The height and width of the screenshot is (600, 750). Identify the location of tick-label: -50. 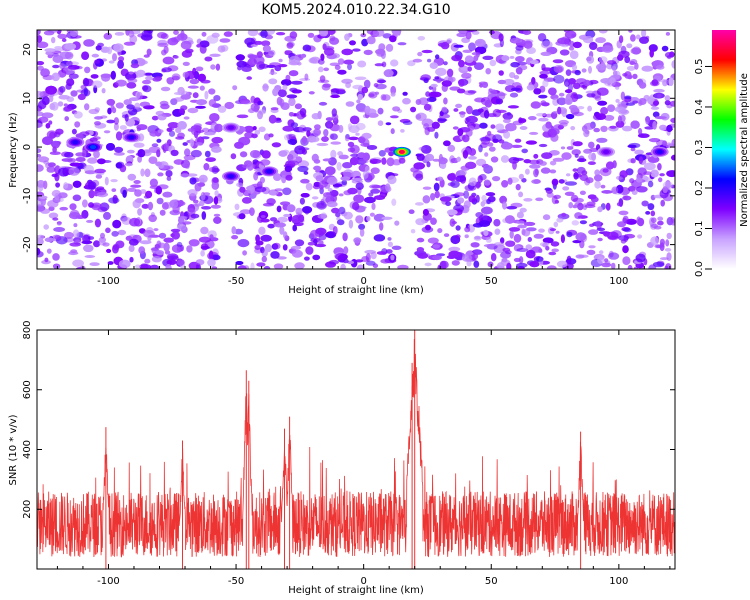
(236, 281).